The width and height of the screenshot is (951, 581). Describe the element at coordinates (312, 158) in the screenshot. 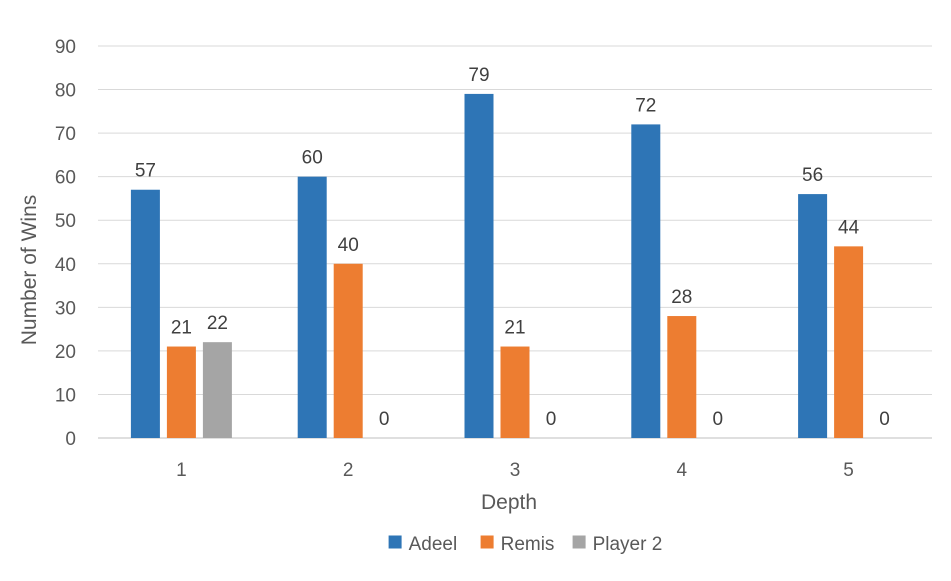

I see `data-label: 60` at that location.